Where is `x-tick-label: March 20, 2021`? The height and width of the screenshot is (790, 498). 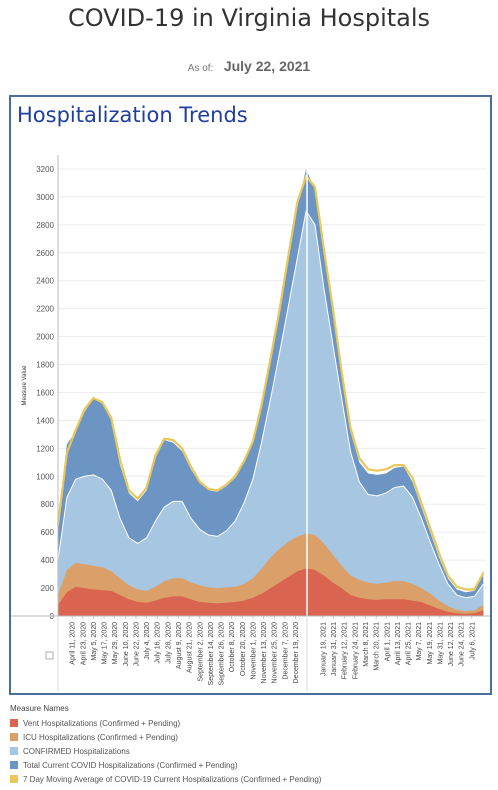 x-tick-label: March 20, 2021 is located at coordinates (377, 646).